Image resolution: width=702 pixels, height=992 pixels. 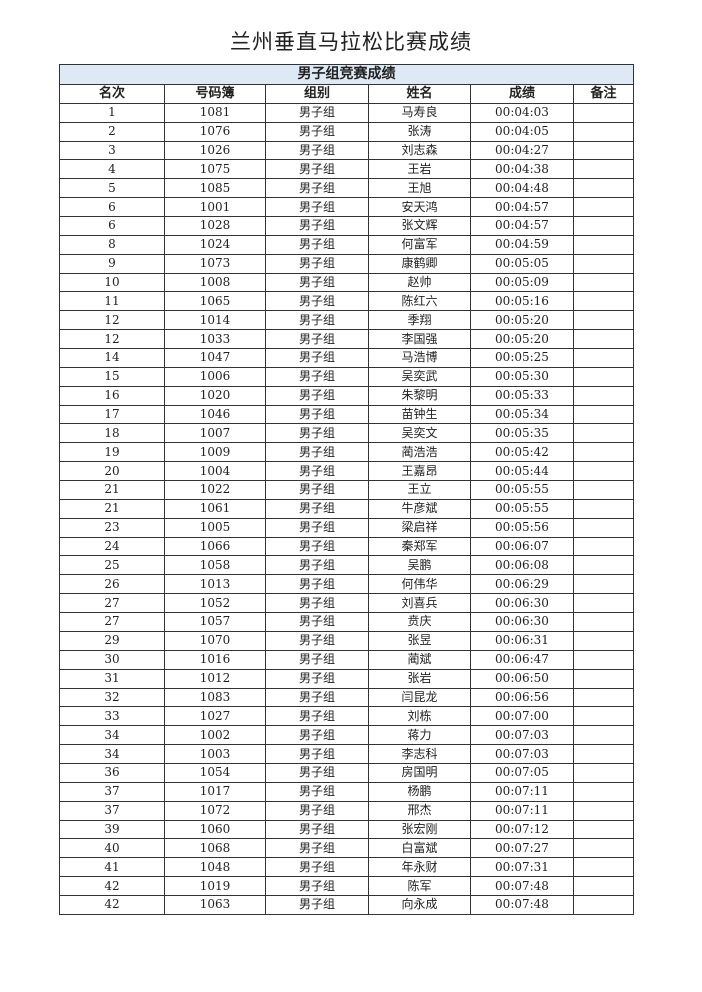 I want to click on cell-bib: 1001, so click(x=215, y=207).